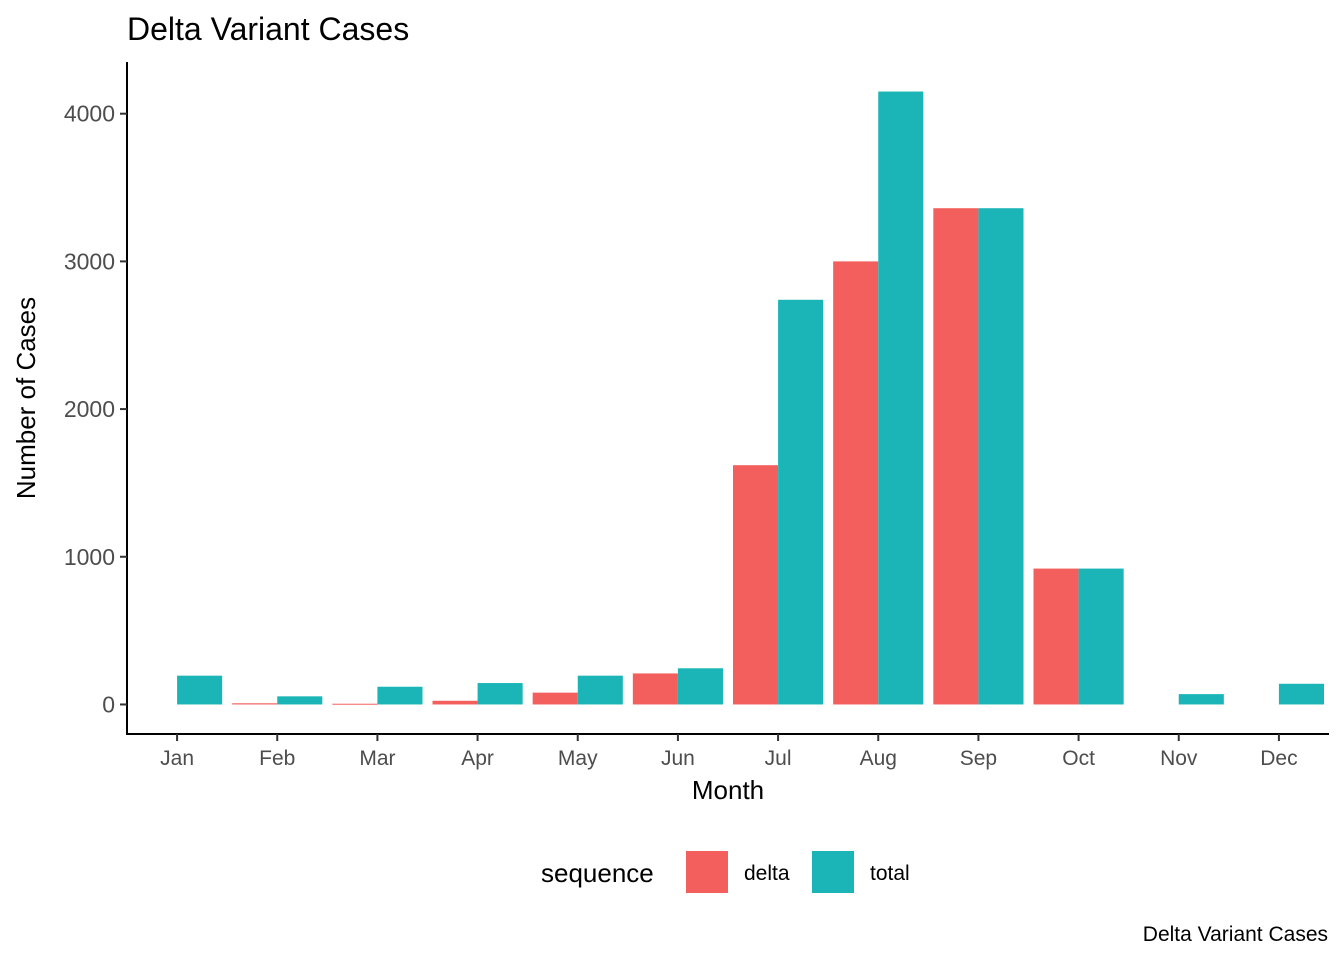 This screenshot has width=1344, height=960. What do you see at coordinates (400, 695) in the screenshot?
I see `bar-total-mar` at bounding box center [400, 695].